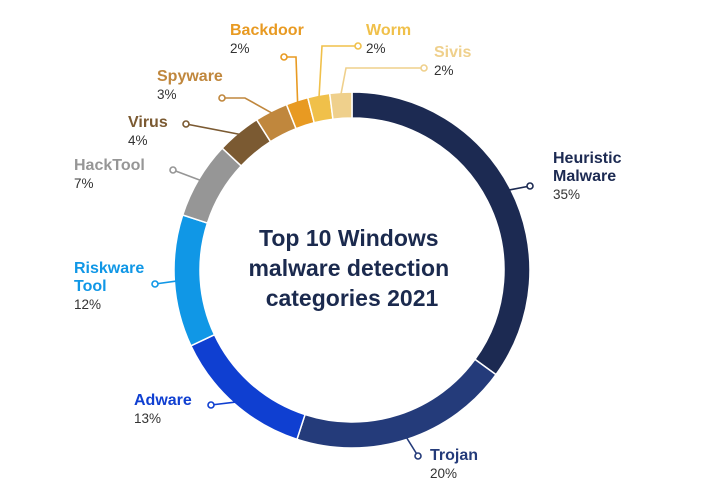  What do you see at coordinates (247, 387) in the screenshot?
I see `slice-adware` at bounding box center [247, 387].